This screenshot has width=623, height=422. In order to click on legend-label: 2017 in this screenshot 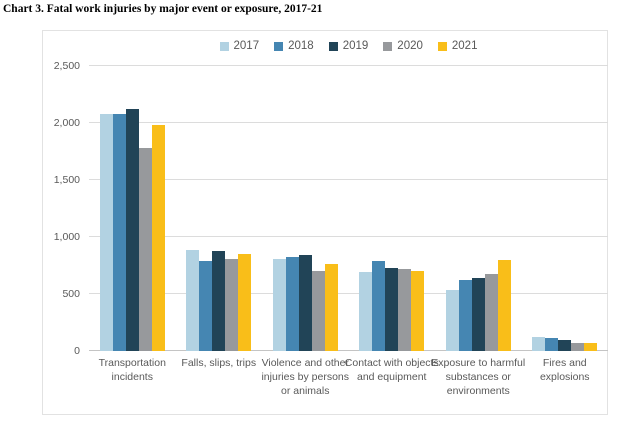, I will do `click(246, 46)`.